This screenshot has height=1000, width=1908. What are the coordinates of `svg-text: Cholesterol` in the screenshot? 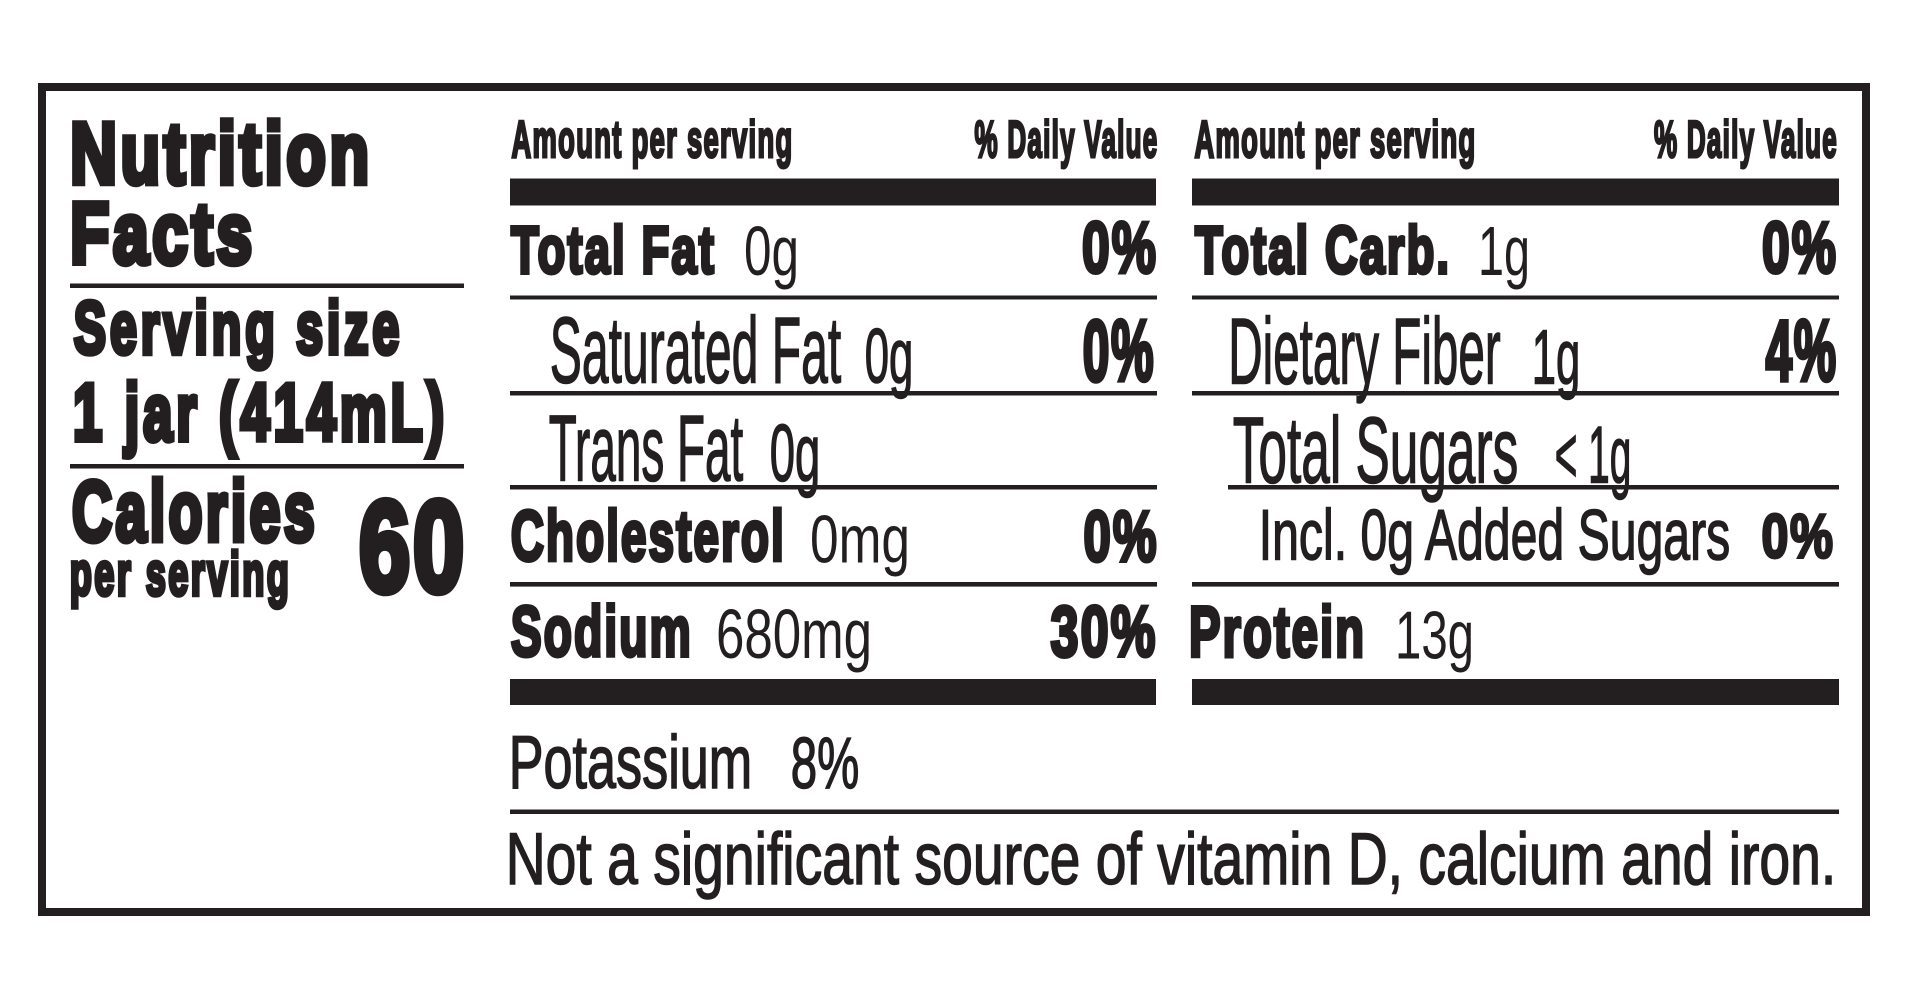 It's located at (648, 536).